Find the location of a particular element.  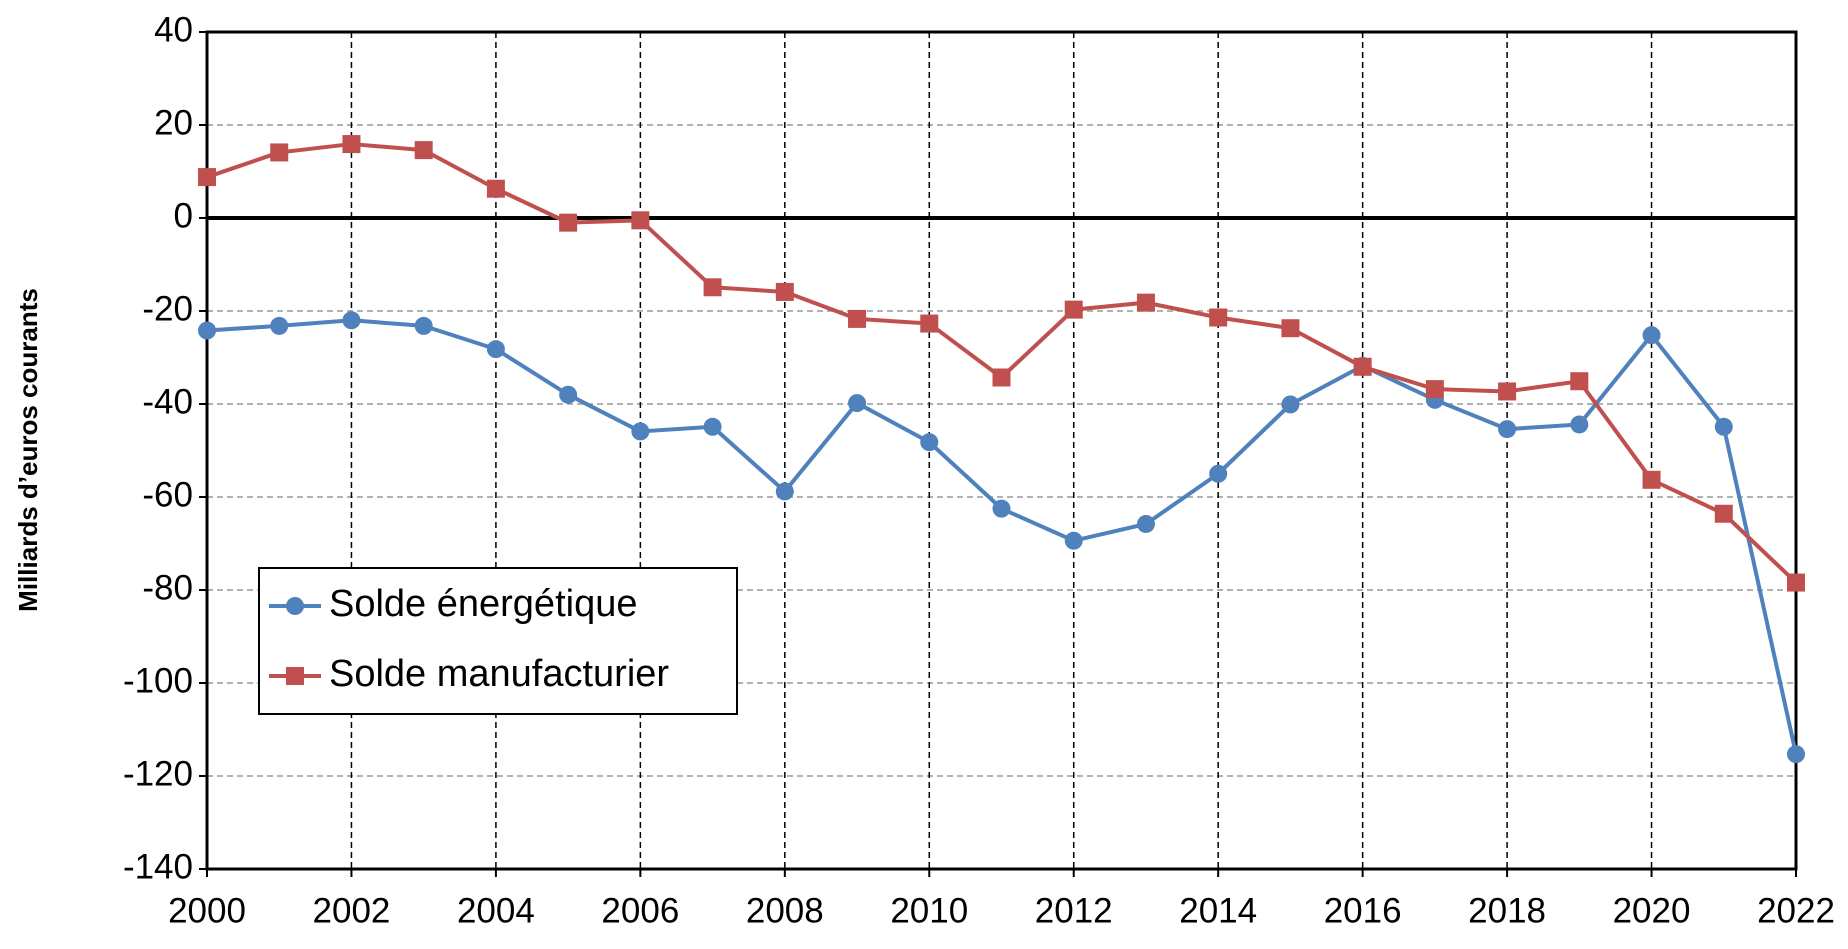

y-tick-label: -40 is located at coordinates (167, 401).